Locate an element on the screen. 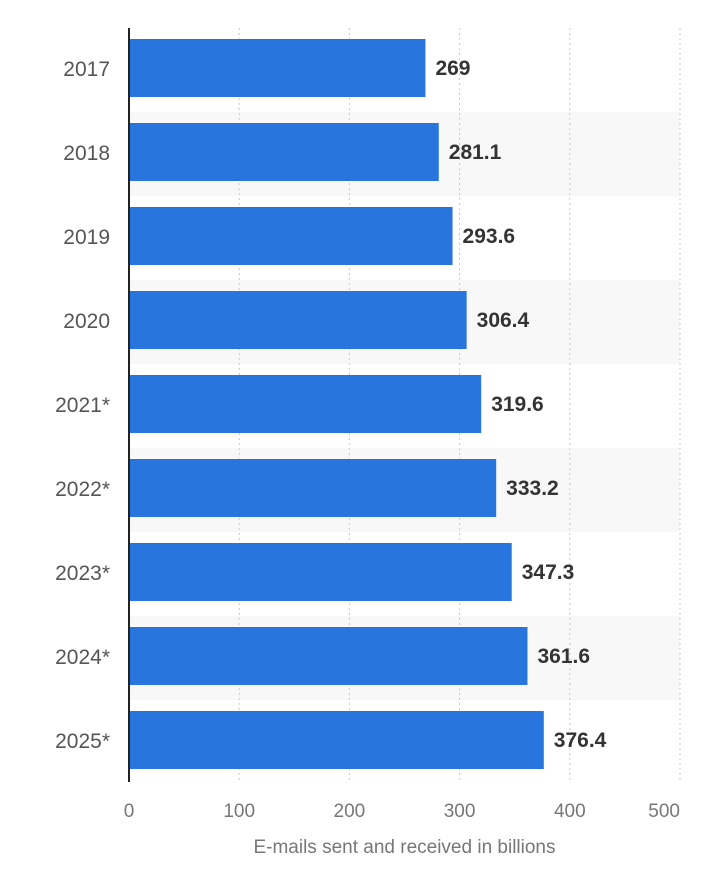 The height and width of the screenshot is (886, 720). x-tick-label: 500 is located at coordinates (664, 811).